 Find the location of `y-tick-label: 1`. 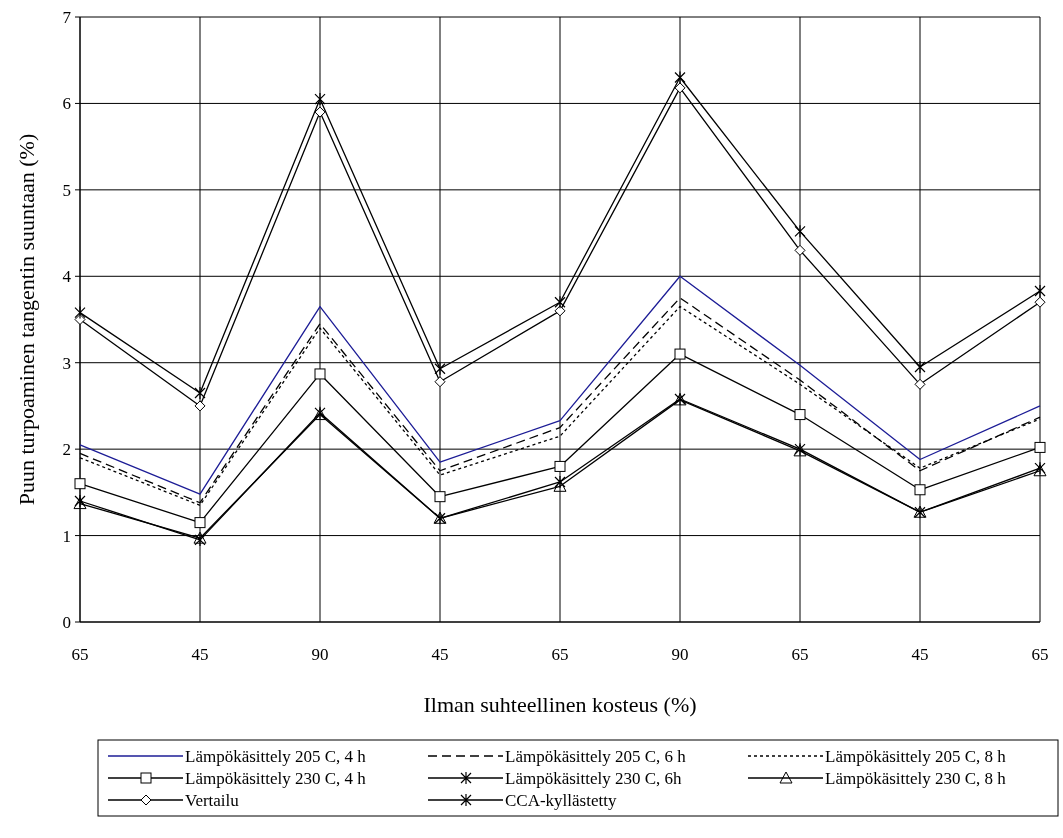

y-tick-label: 1 is located at coordinates (66, 536).